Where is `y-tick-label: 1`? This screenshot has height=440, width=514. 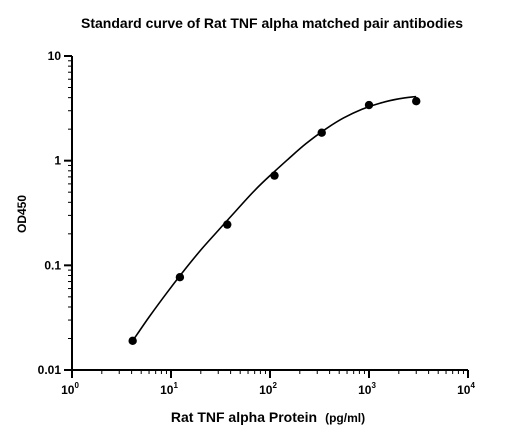
y-tick-label: 1 is located at coordinates (57, 161).